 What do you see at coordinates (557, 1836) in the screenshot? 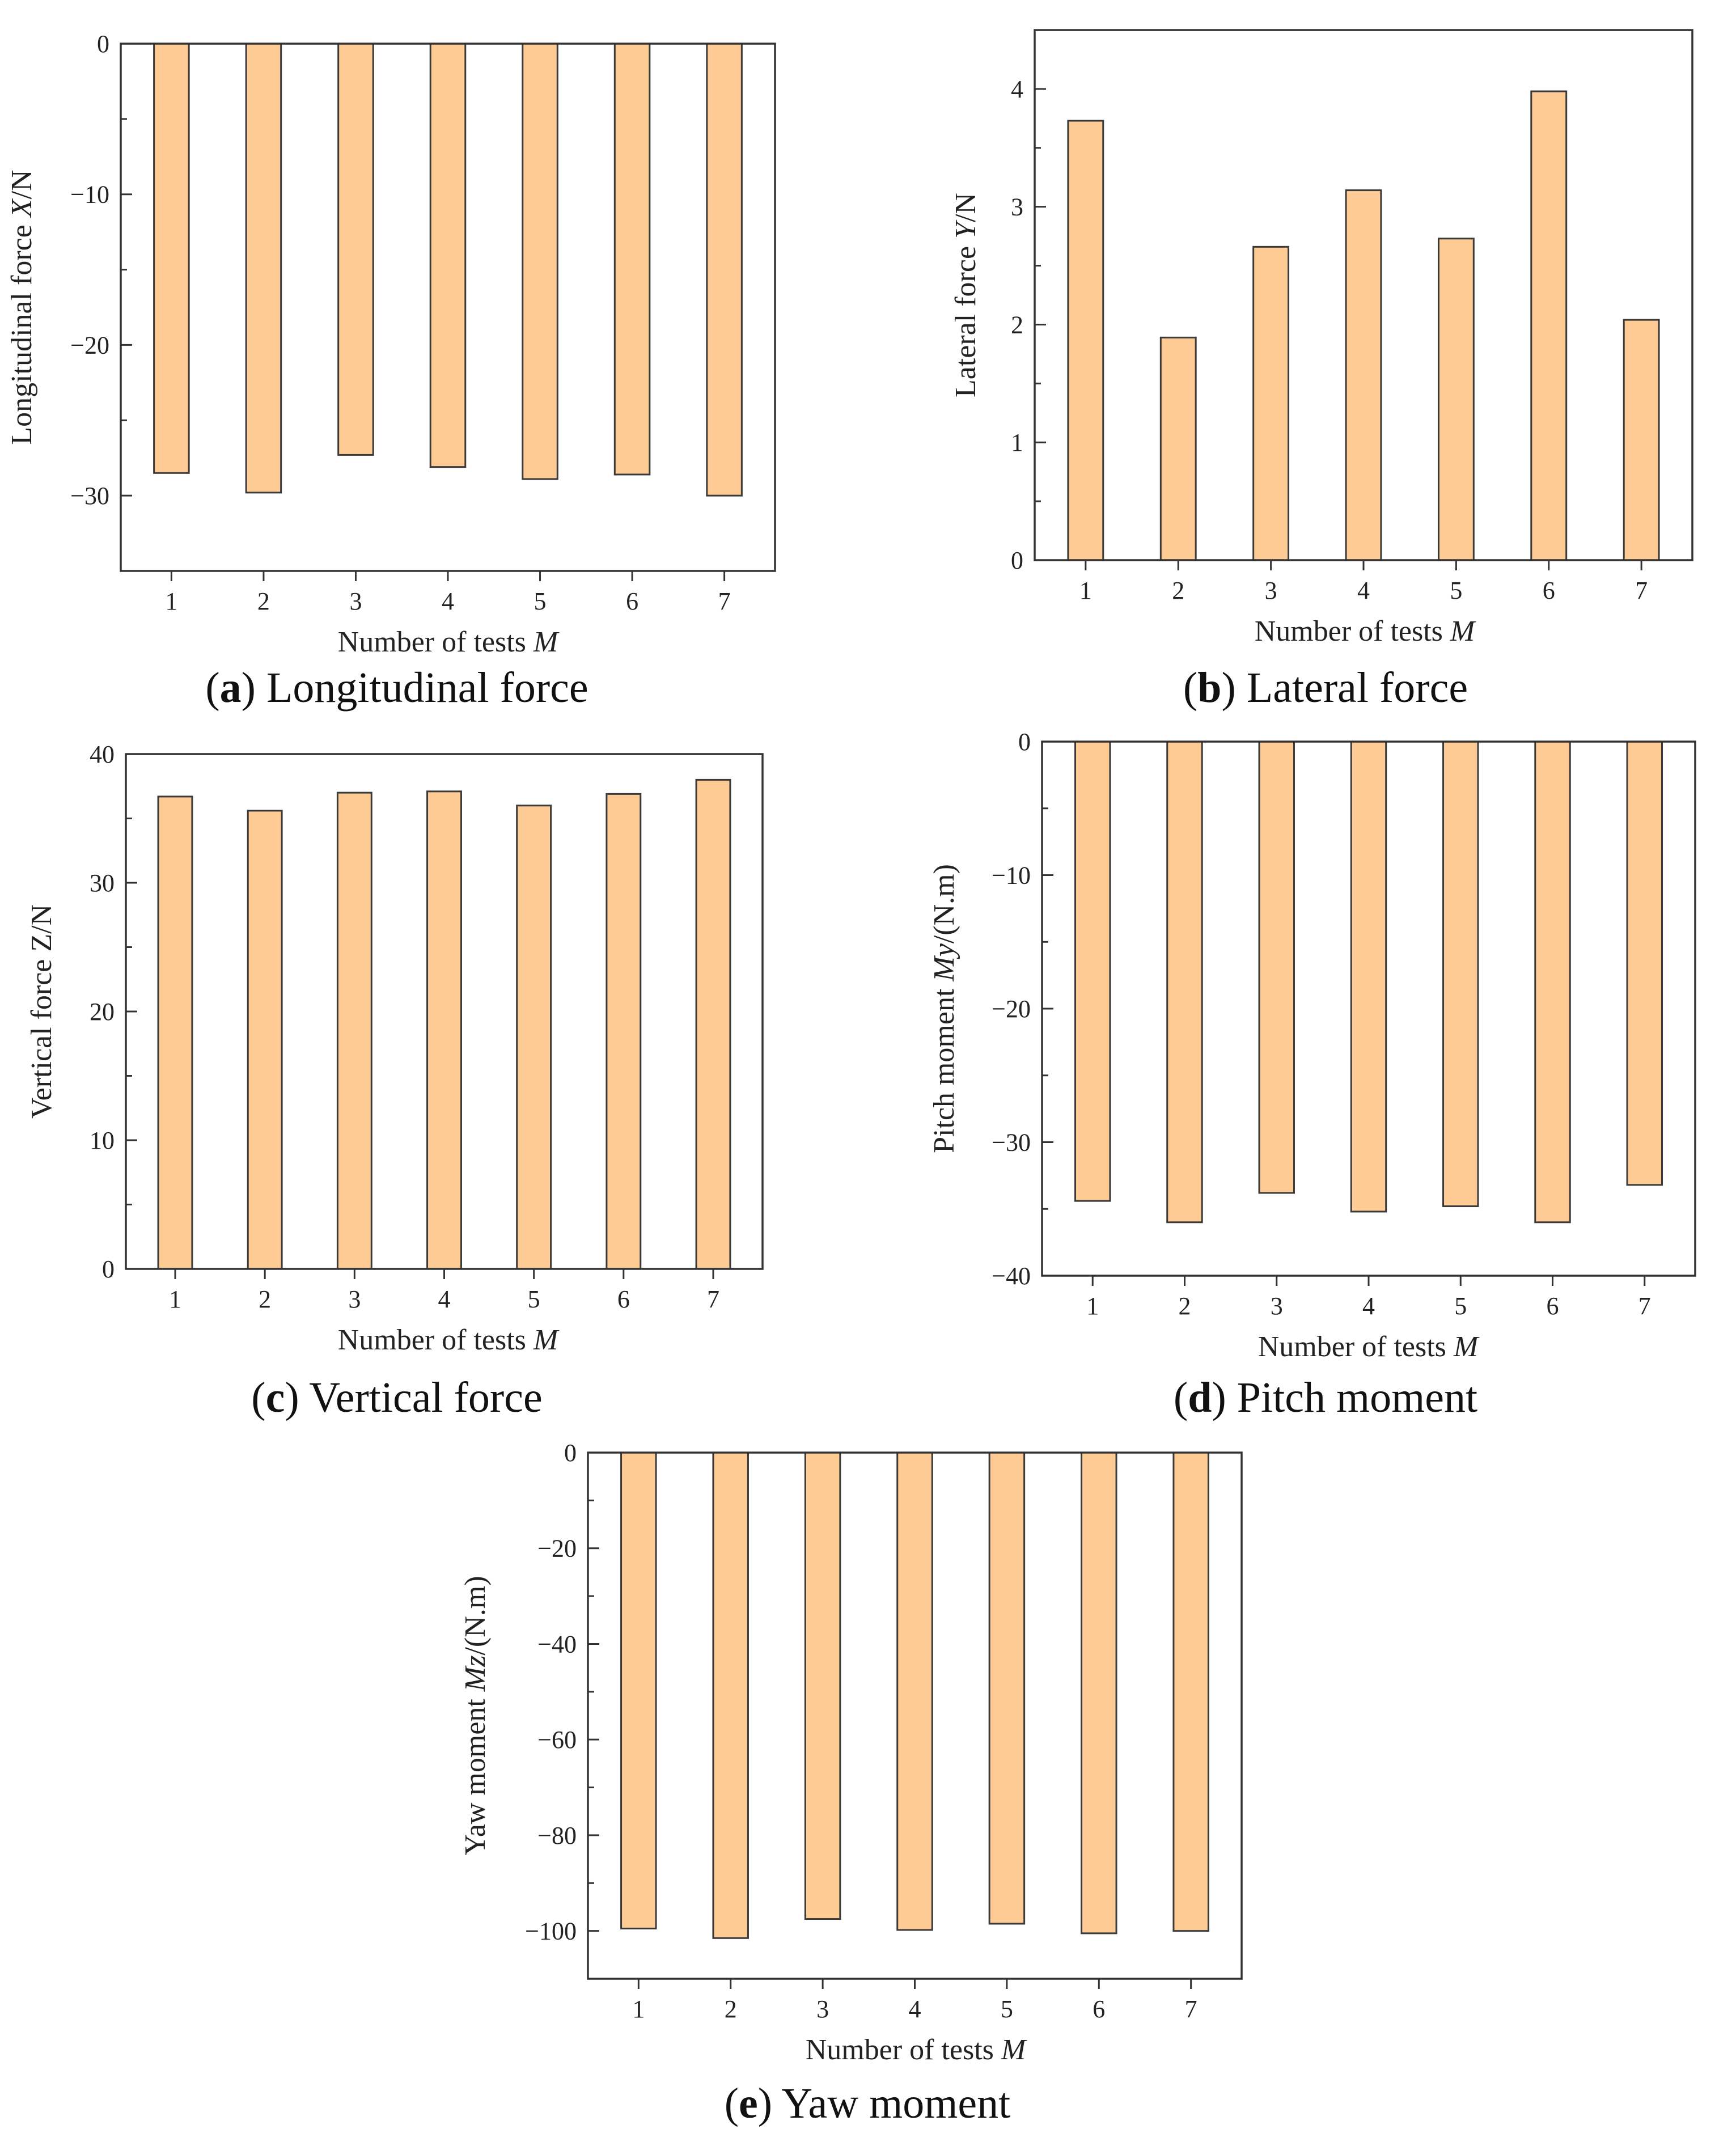
I see `y-tick-label-e: −80` at bounding box center [557, 1836].